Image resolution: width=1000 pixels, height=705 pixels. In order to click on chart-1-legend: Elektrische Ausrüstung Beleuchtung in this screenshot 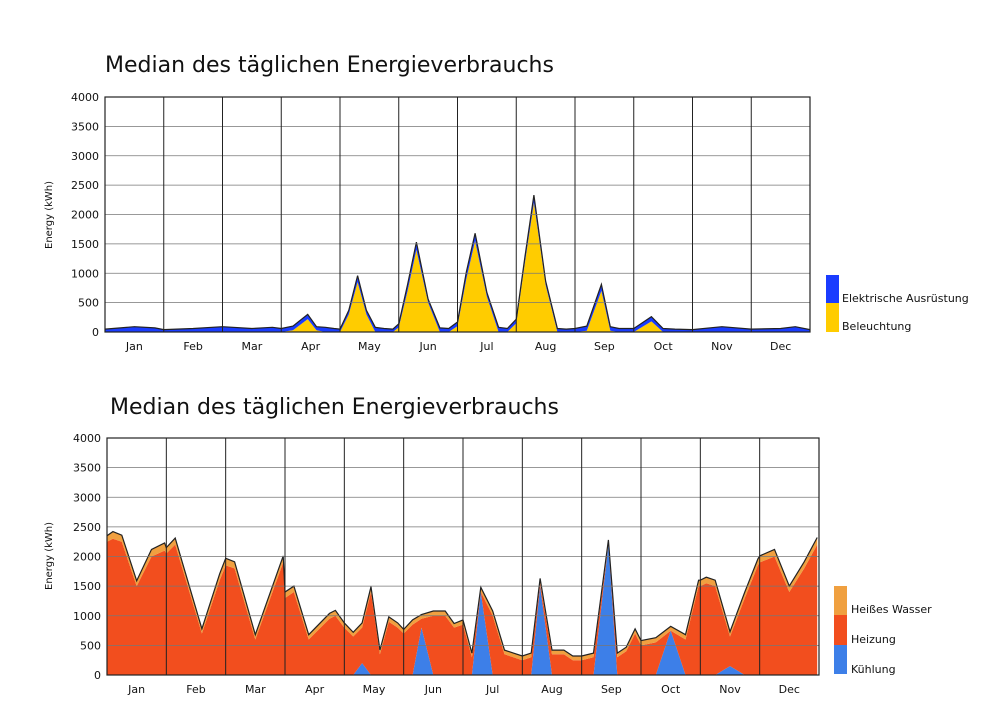, I will do `click(897, 304)`.